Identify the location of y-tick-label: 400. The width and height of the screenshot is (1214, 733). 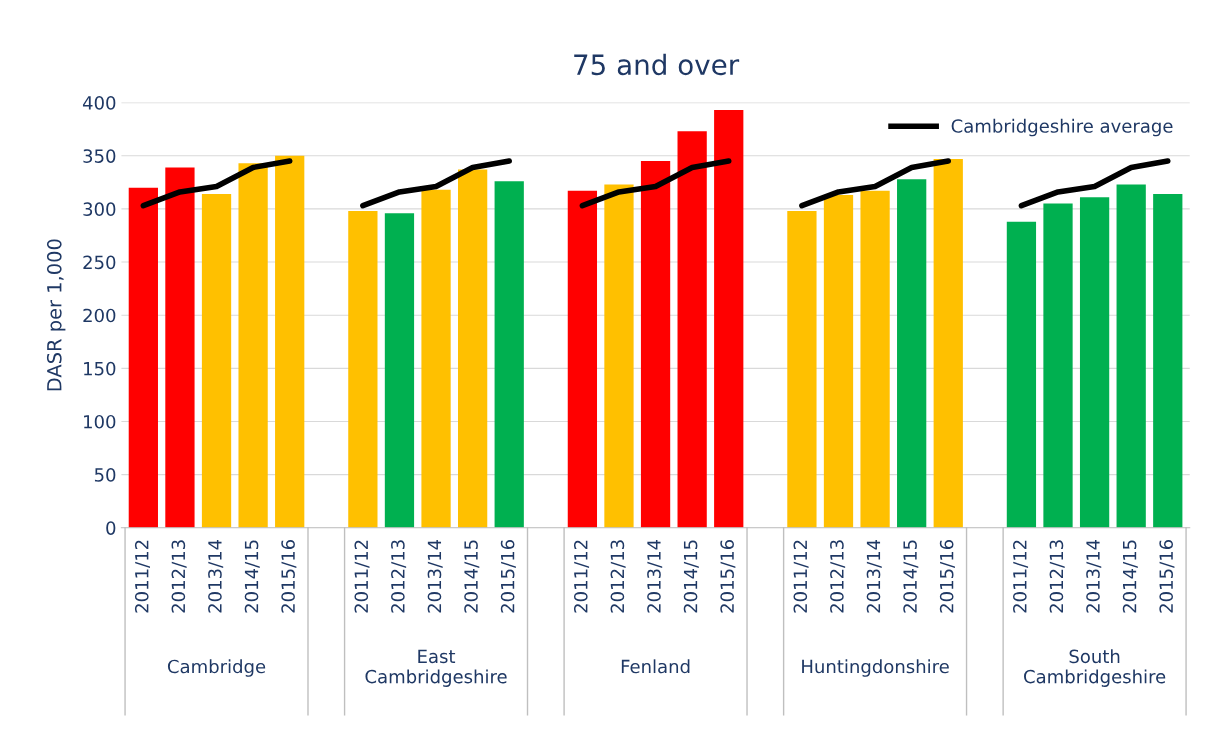
(99, 103).